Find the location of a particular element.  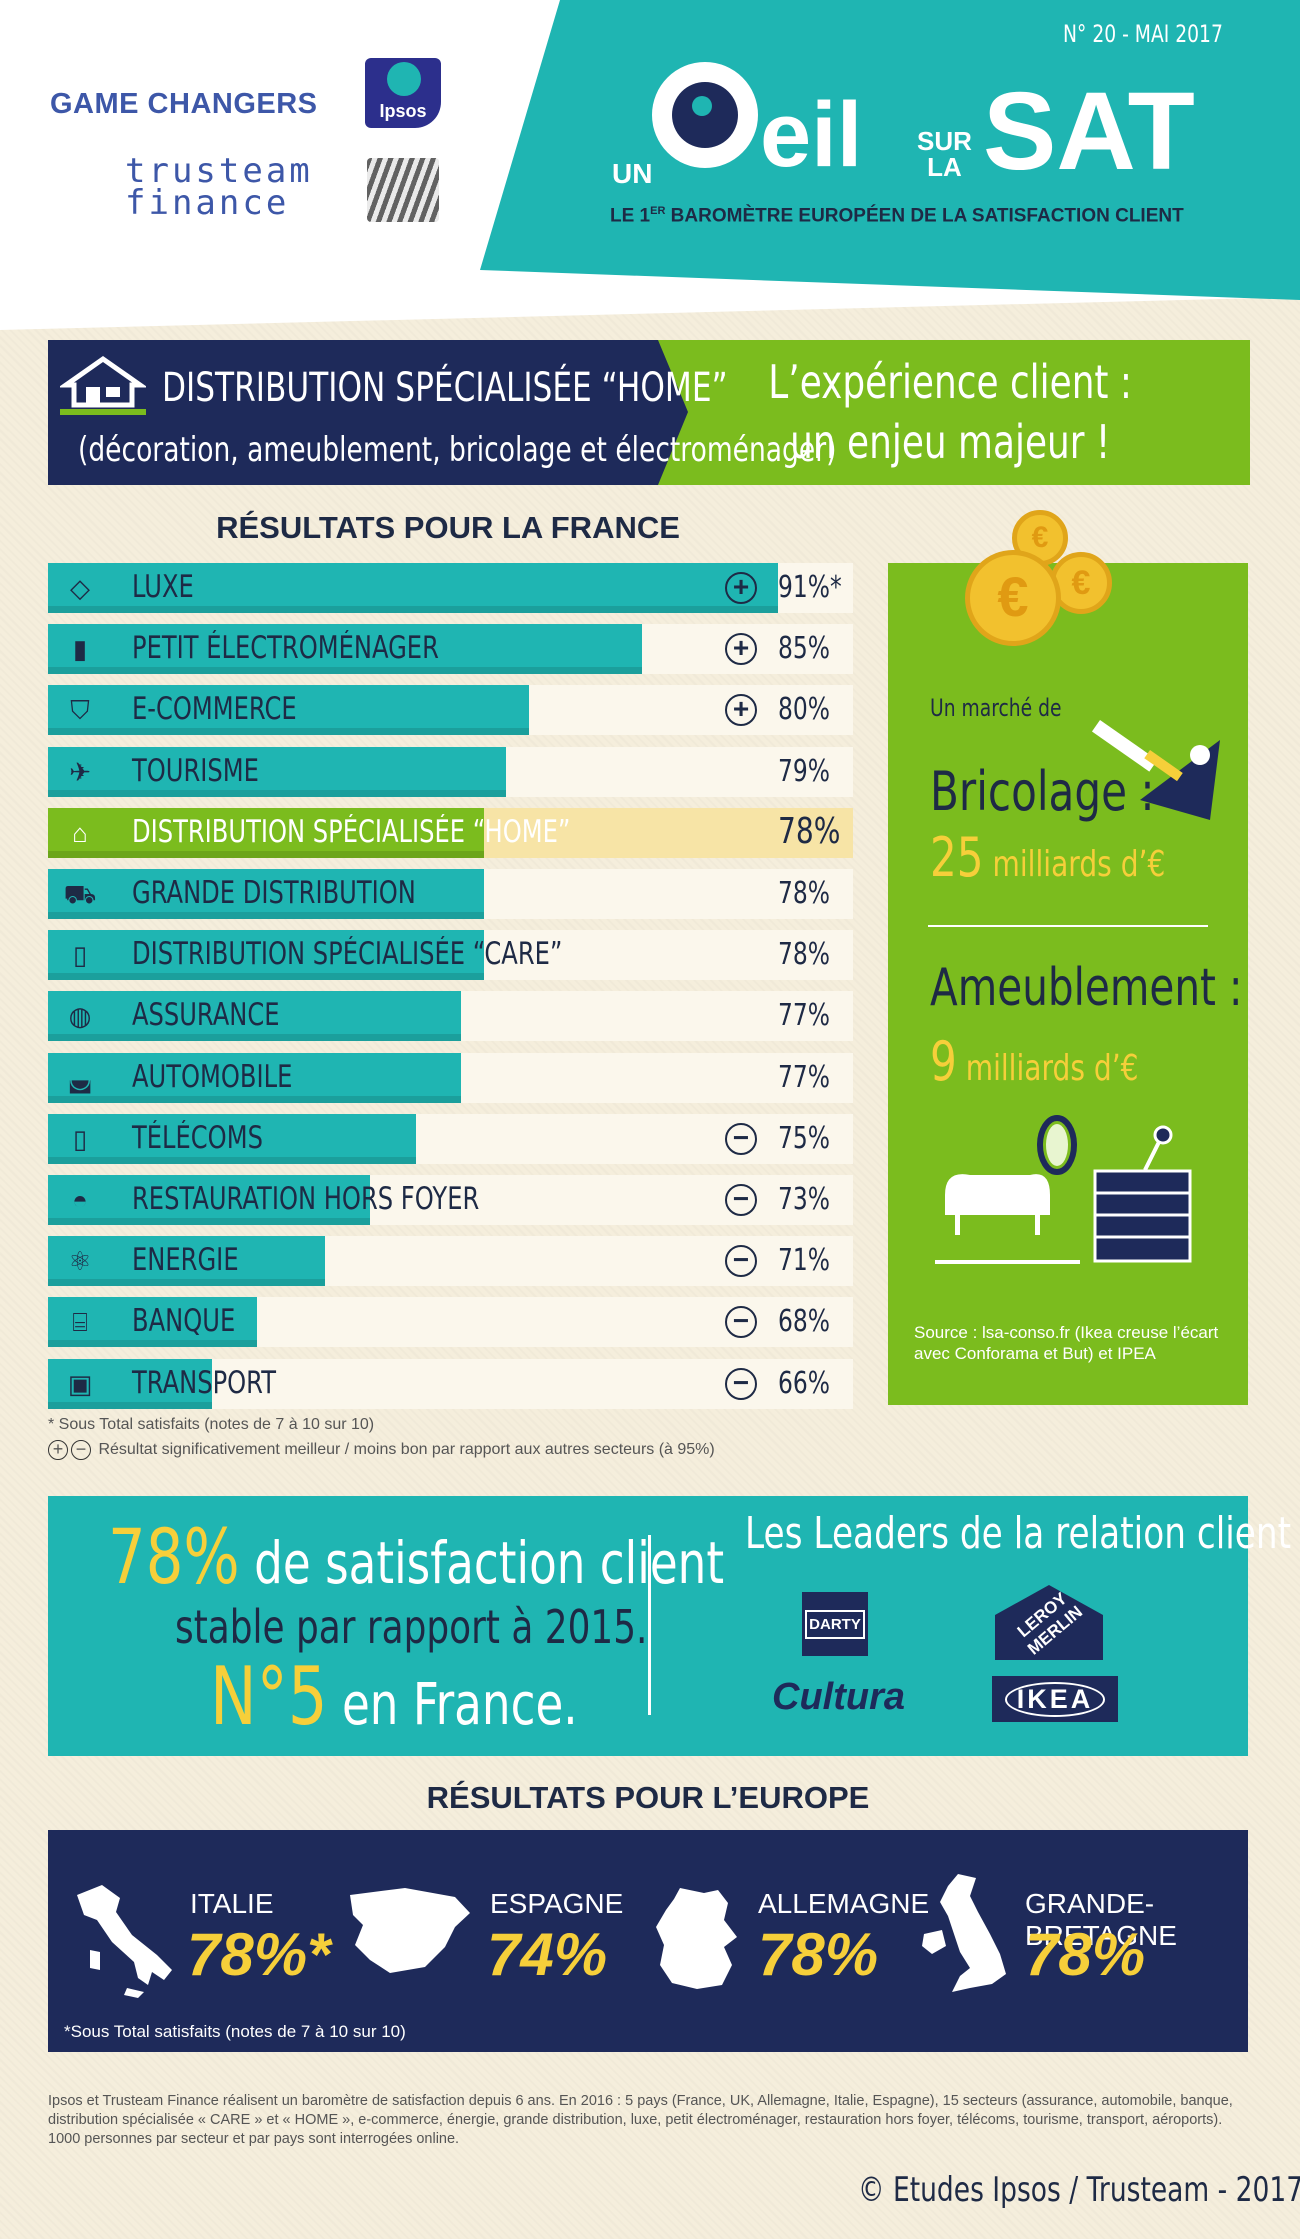

sector-label: DISTRIBUTION SPÉCIALISÉE “HOME” is located at coordinates (351, 831).